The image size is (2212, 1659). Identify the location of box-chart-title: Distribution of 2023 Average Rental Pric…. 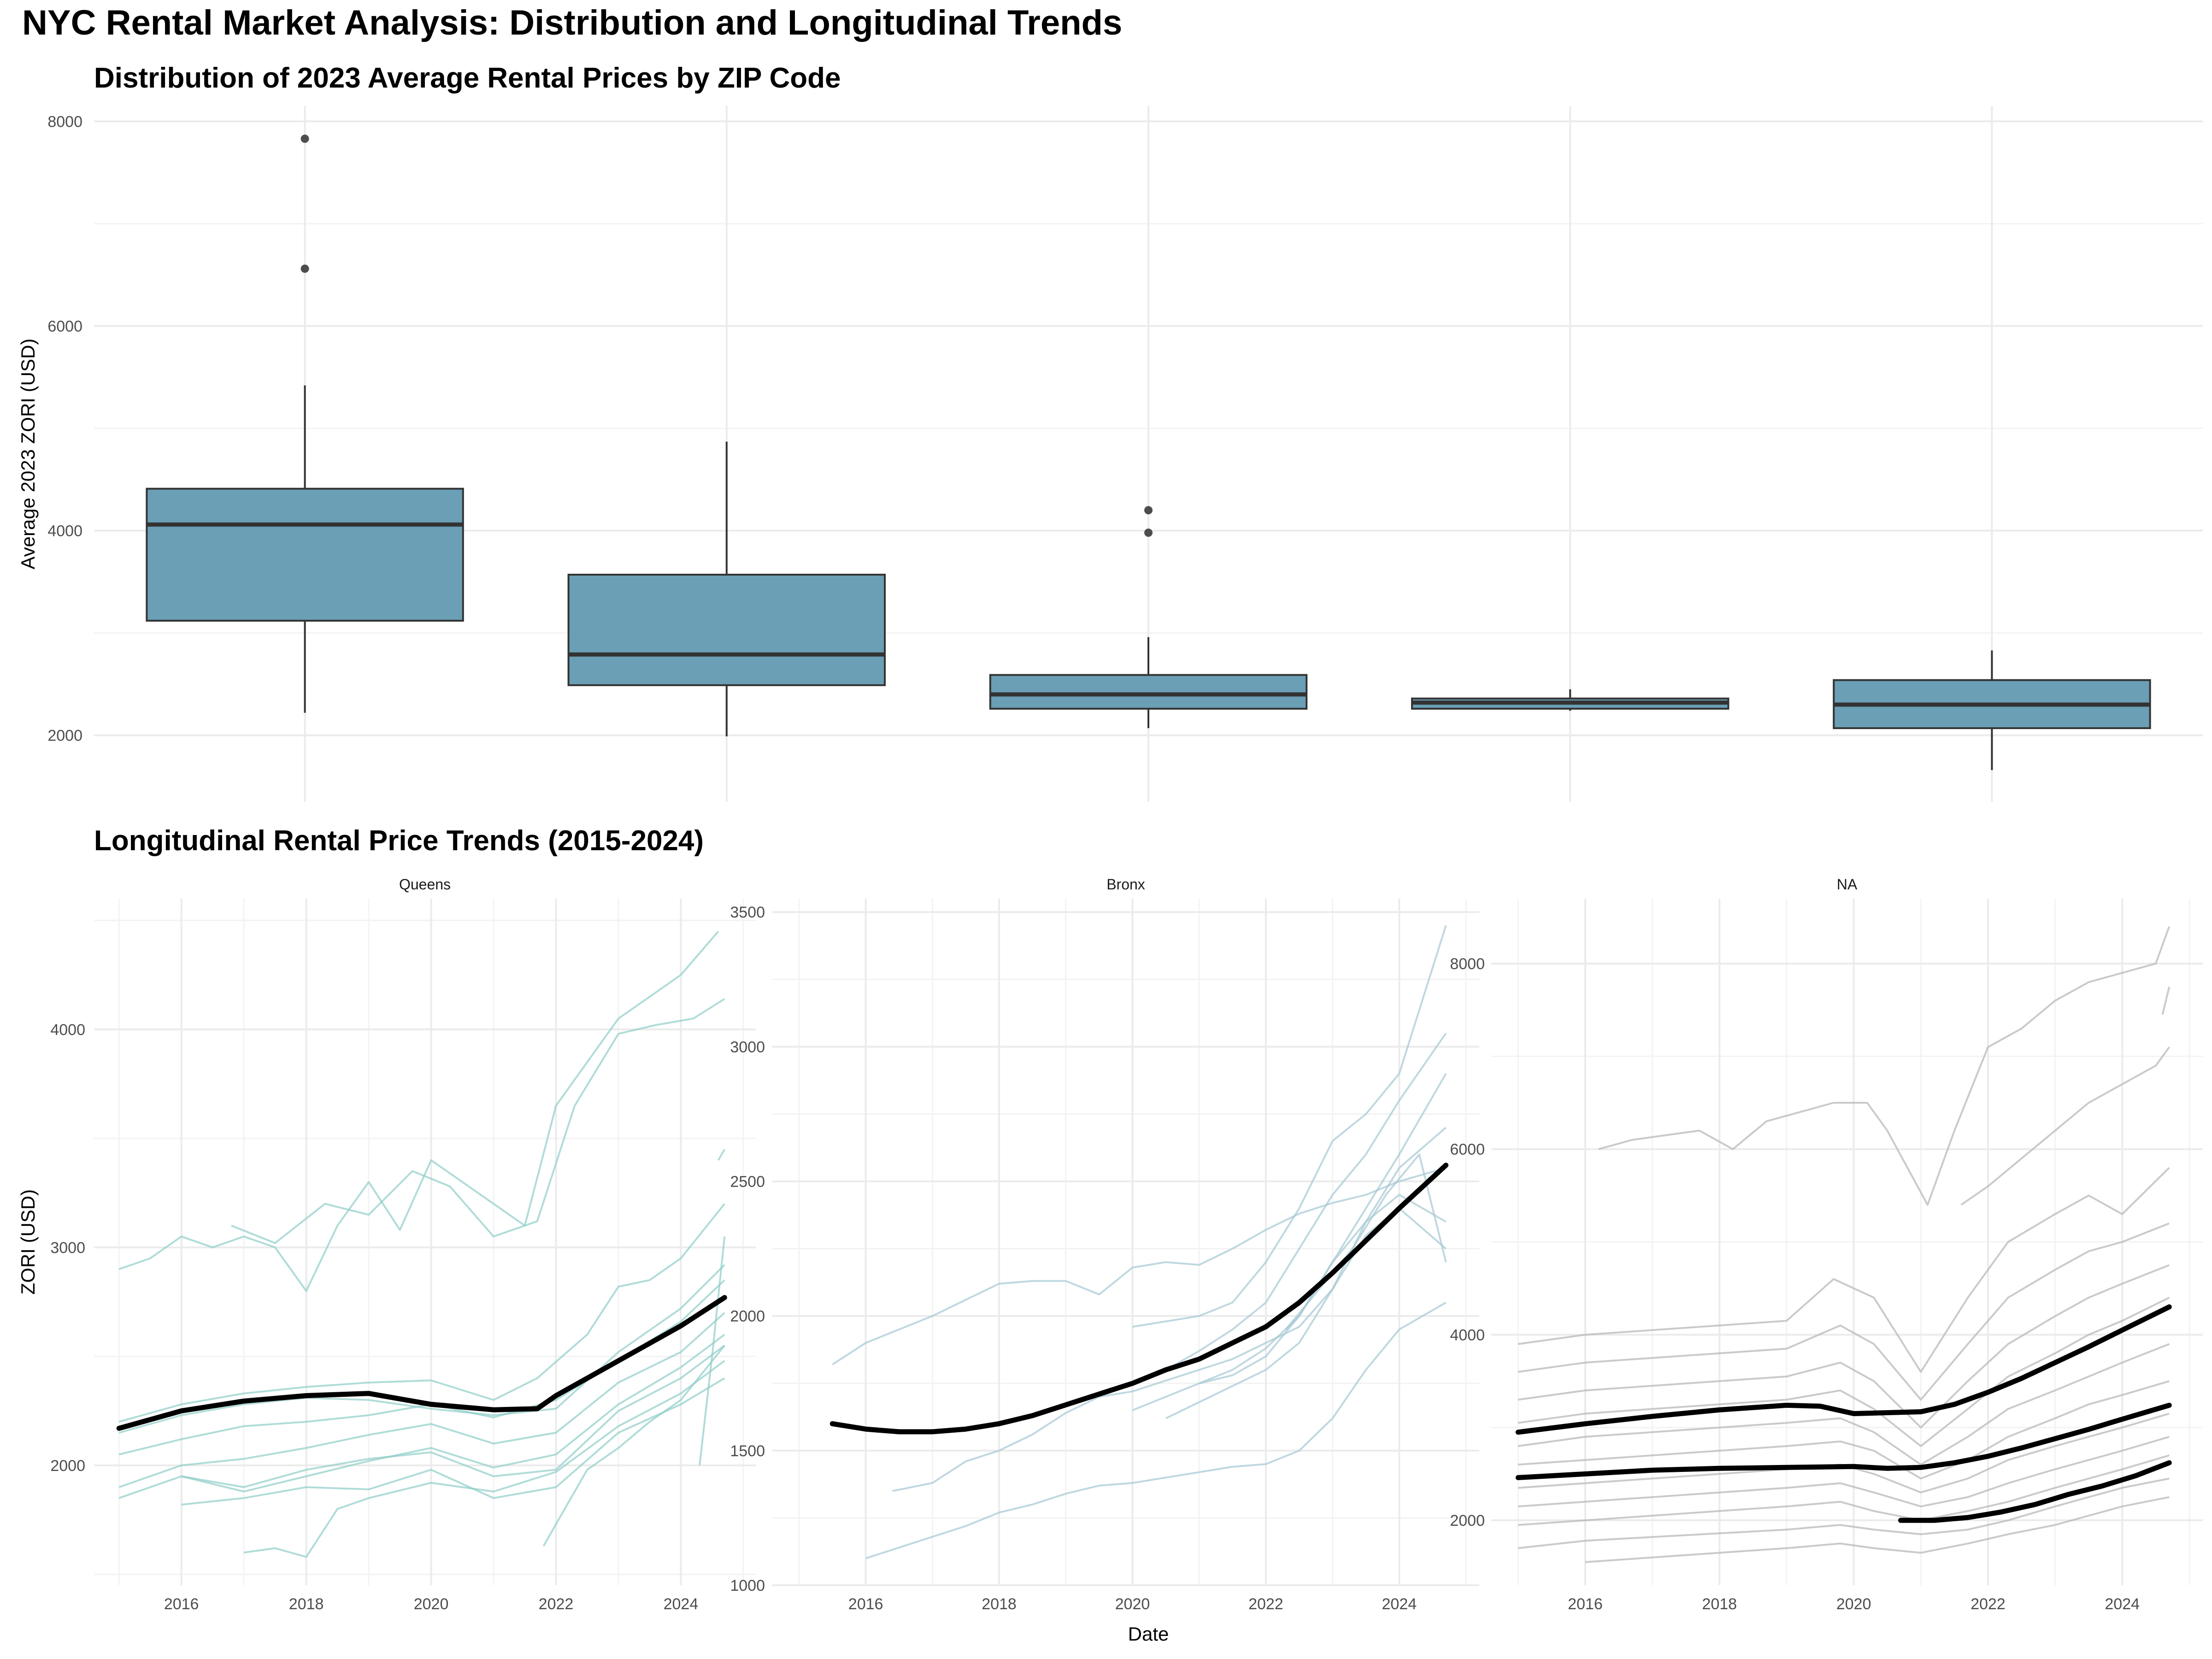
(467, 78).